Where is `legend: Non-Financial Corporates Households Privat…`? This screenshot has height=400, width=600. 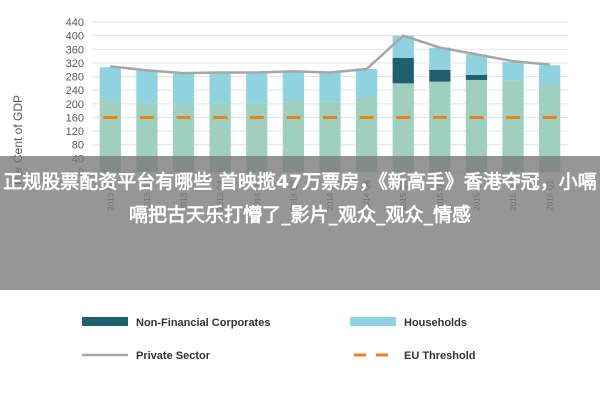
legend: Non-Financial Corporates Households Privat… is located at coordinates (279, 339).